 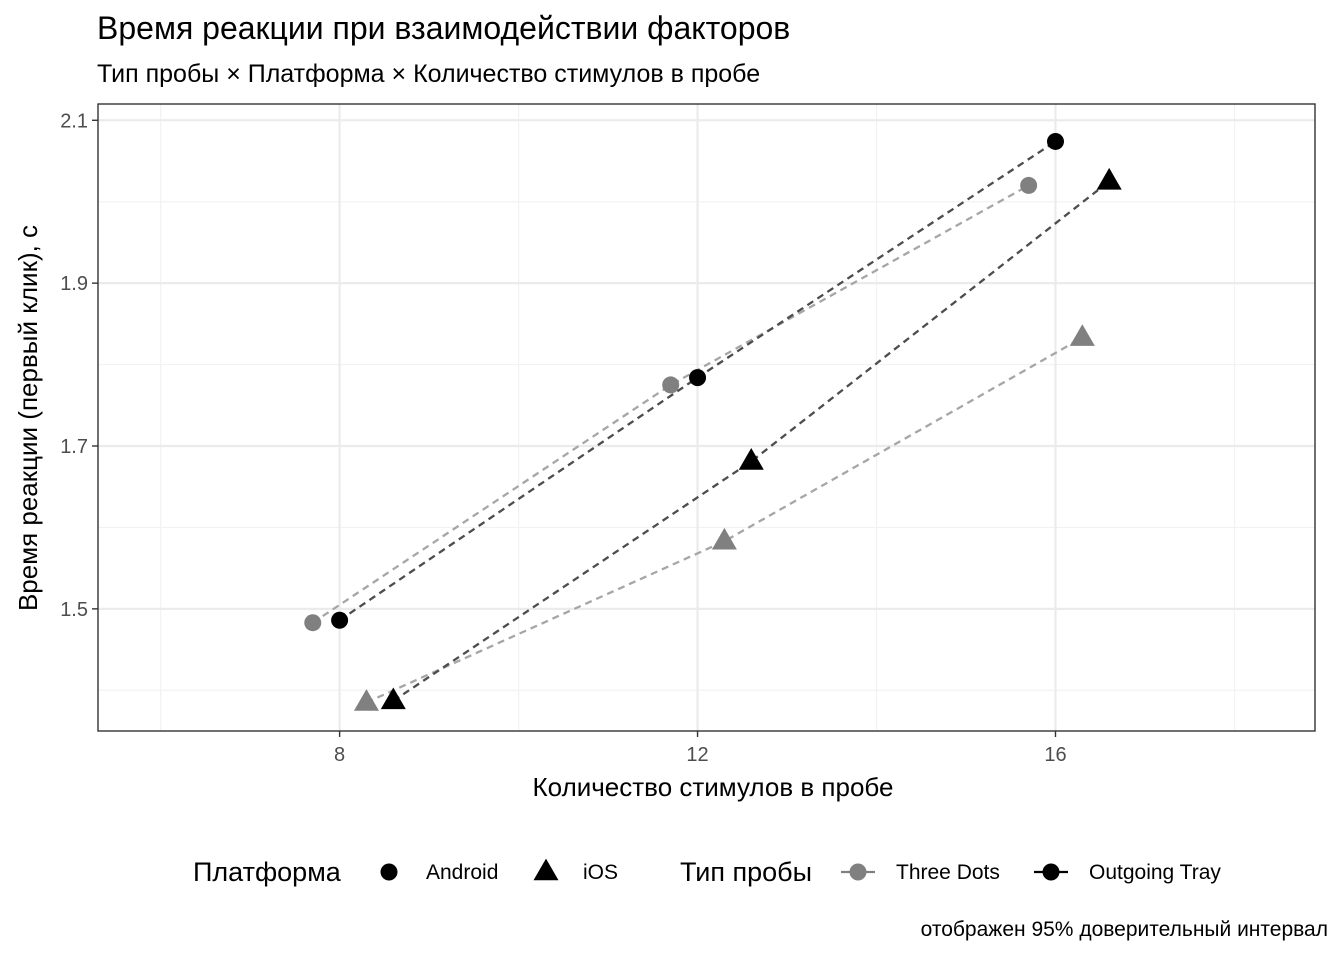 What do you see at coordinates (1055, 755) in the screenshot?
I see `x-tick-label: 16` at bounding box center [1055, 755].